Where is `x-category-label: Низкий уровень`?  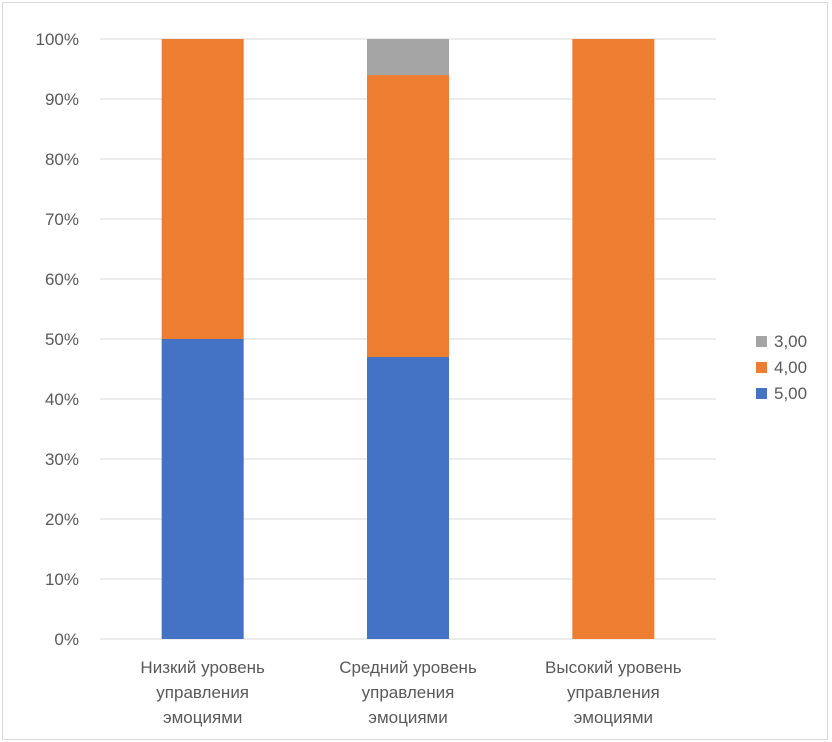 x-category-label: Низкий уровень is located at coordinates (202, 667).